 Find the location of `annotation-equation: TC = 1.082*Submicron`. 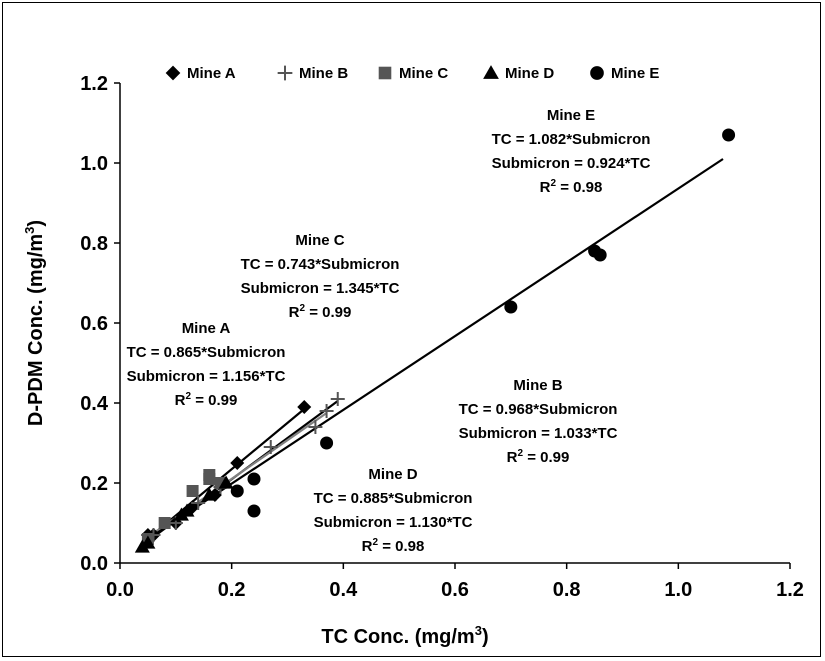

annotation-equation: TC = 1.082*Submicron is located at coordinates (571, 139).